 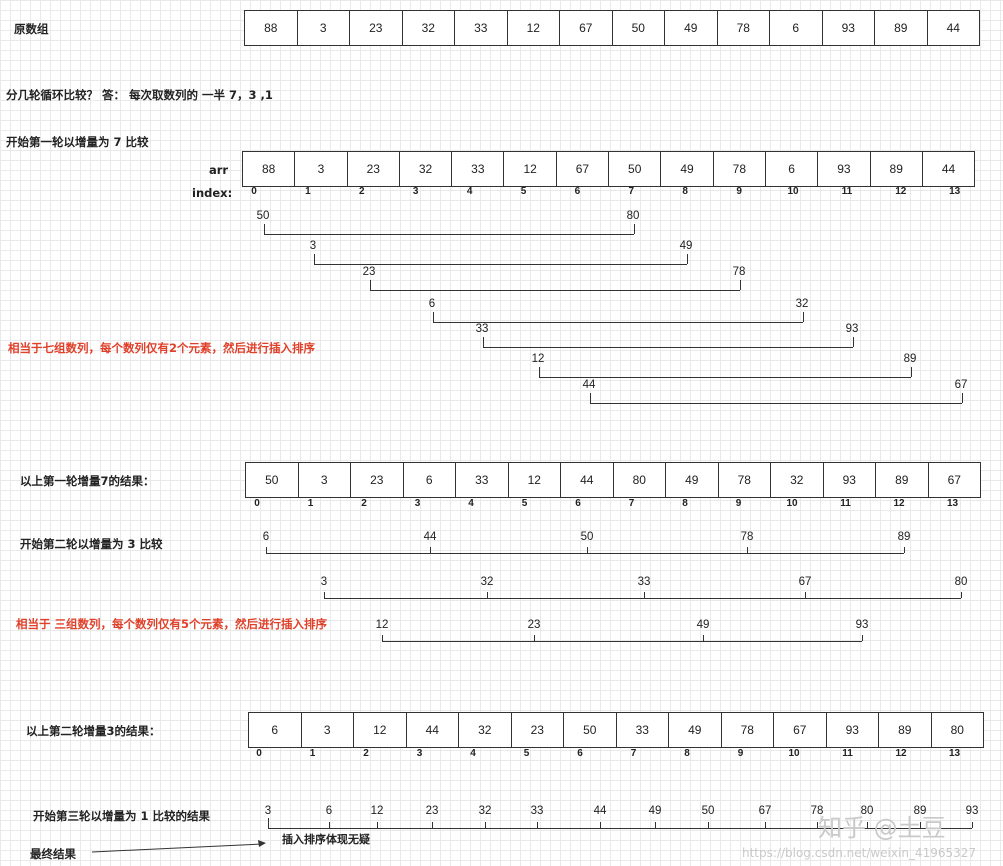 What do you see at coordinates (377, 480) in the screenshot?
I see `array-cell: 23` at bounding box center [377, 480].